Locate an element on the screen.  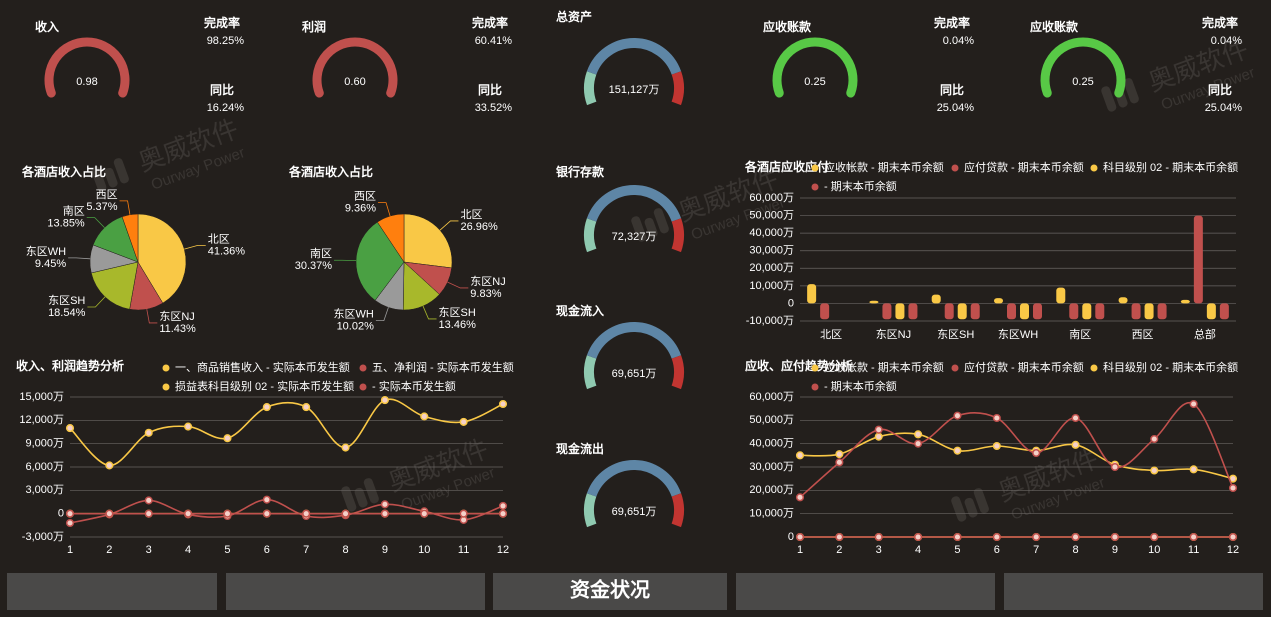
pie-value: 10.02% is located at coordinates (356, 327).